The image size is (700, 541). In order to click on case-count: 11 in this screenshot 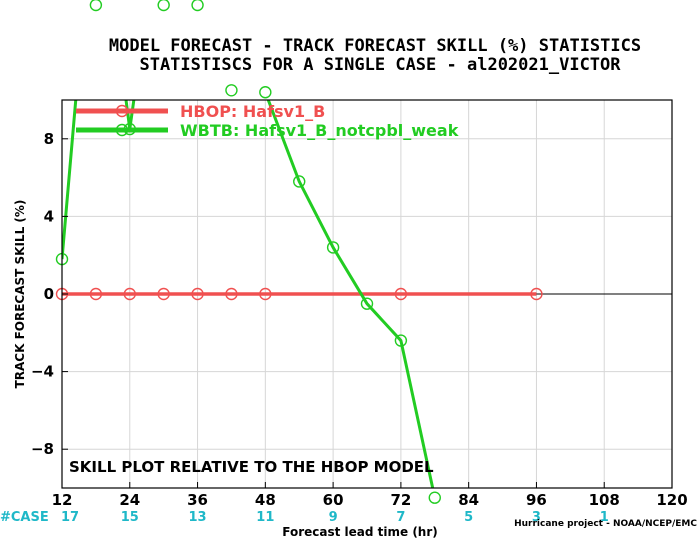, I will do `click(265, 517)`.